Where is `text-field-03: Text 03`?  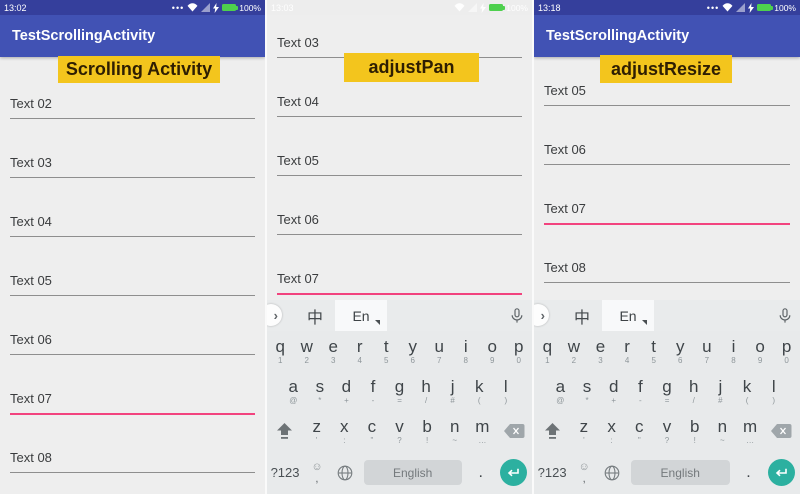 text-field-03: Text 03 is located at coordinates (132, 166).